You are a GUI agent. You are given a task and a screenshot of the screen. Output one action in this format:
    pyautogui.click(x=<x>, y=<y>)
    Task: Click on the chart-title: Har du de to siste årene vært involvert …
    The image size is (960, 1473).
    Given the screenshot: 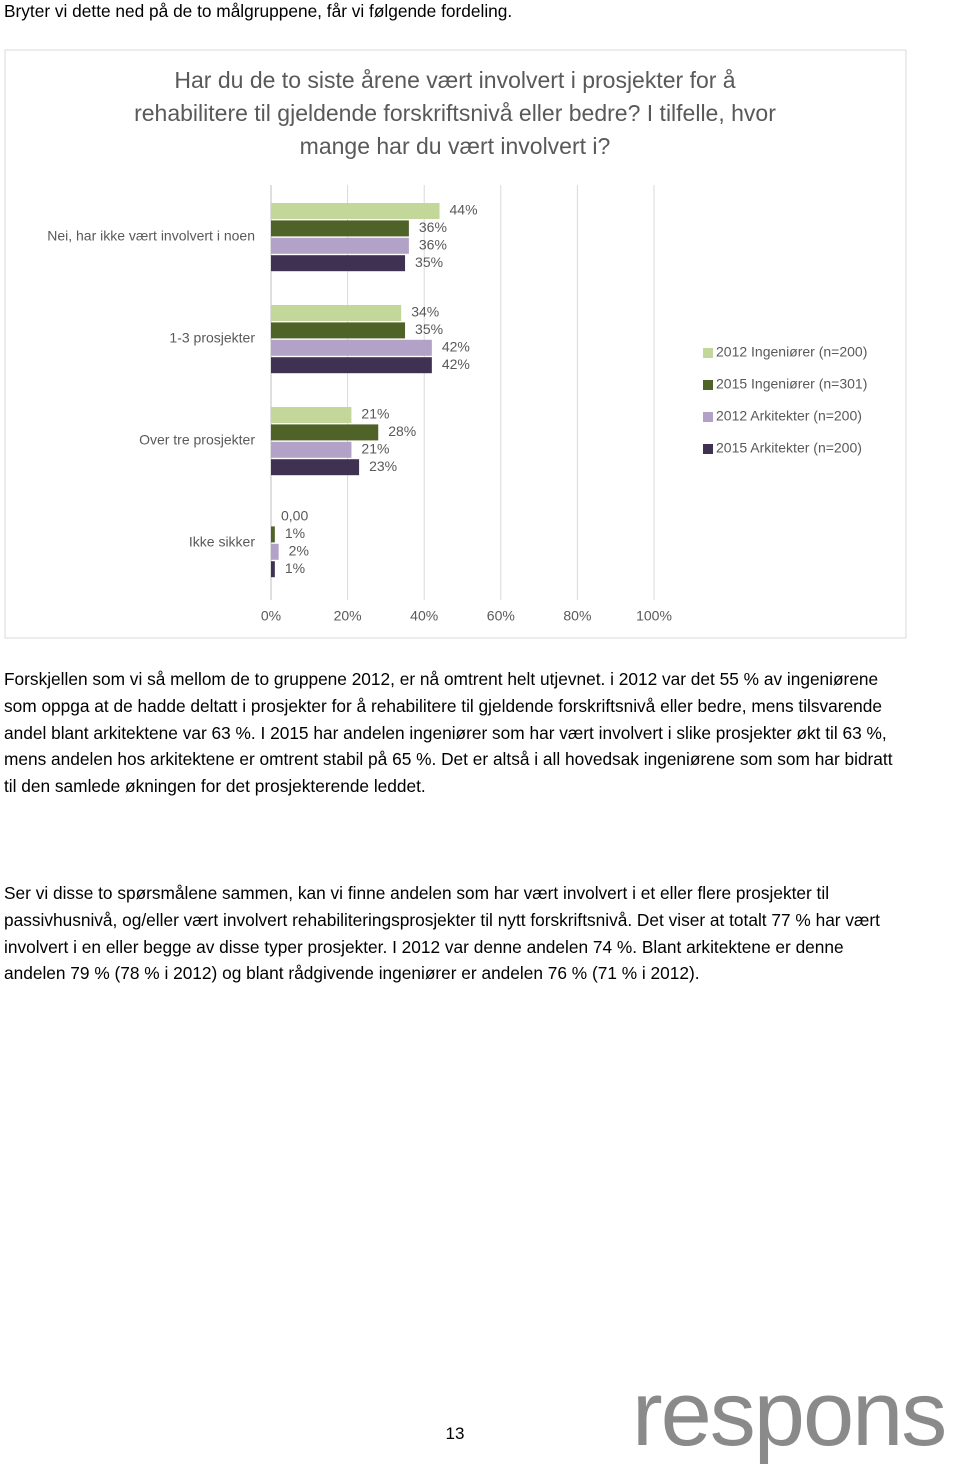 What is the action you would take?
    pyautogui.click(x=454, y=80)
    